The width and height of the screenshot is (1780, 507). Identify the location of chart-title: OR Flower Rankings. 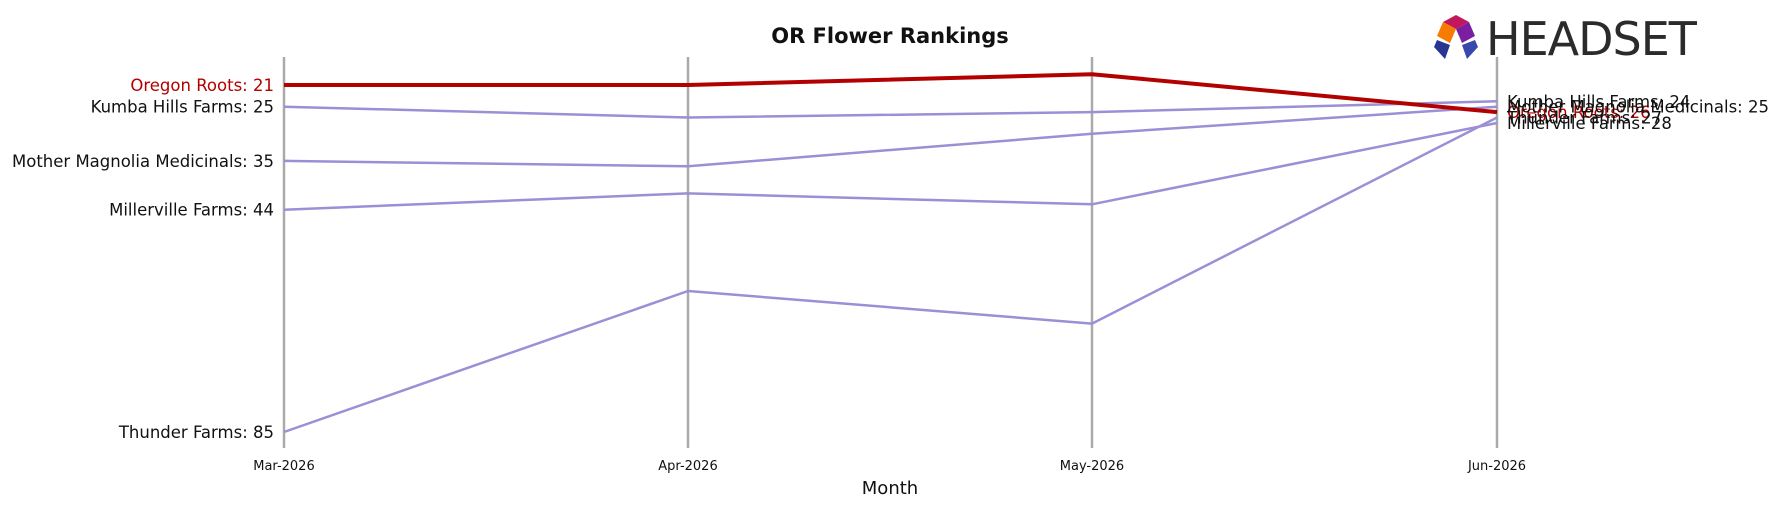
(890, 36).